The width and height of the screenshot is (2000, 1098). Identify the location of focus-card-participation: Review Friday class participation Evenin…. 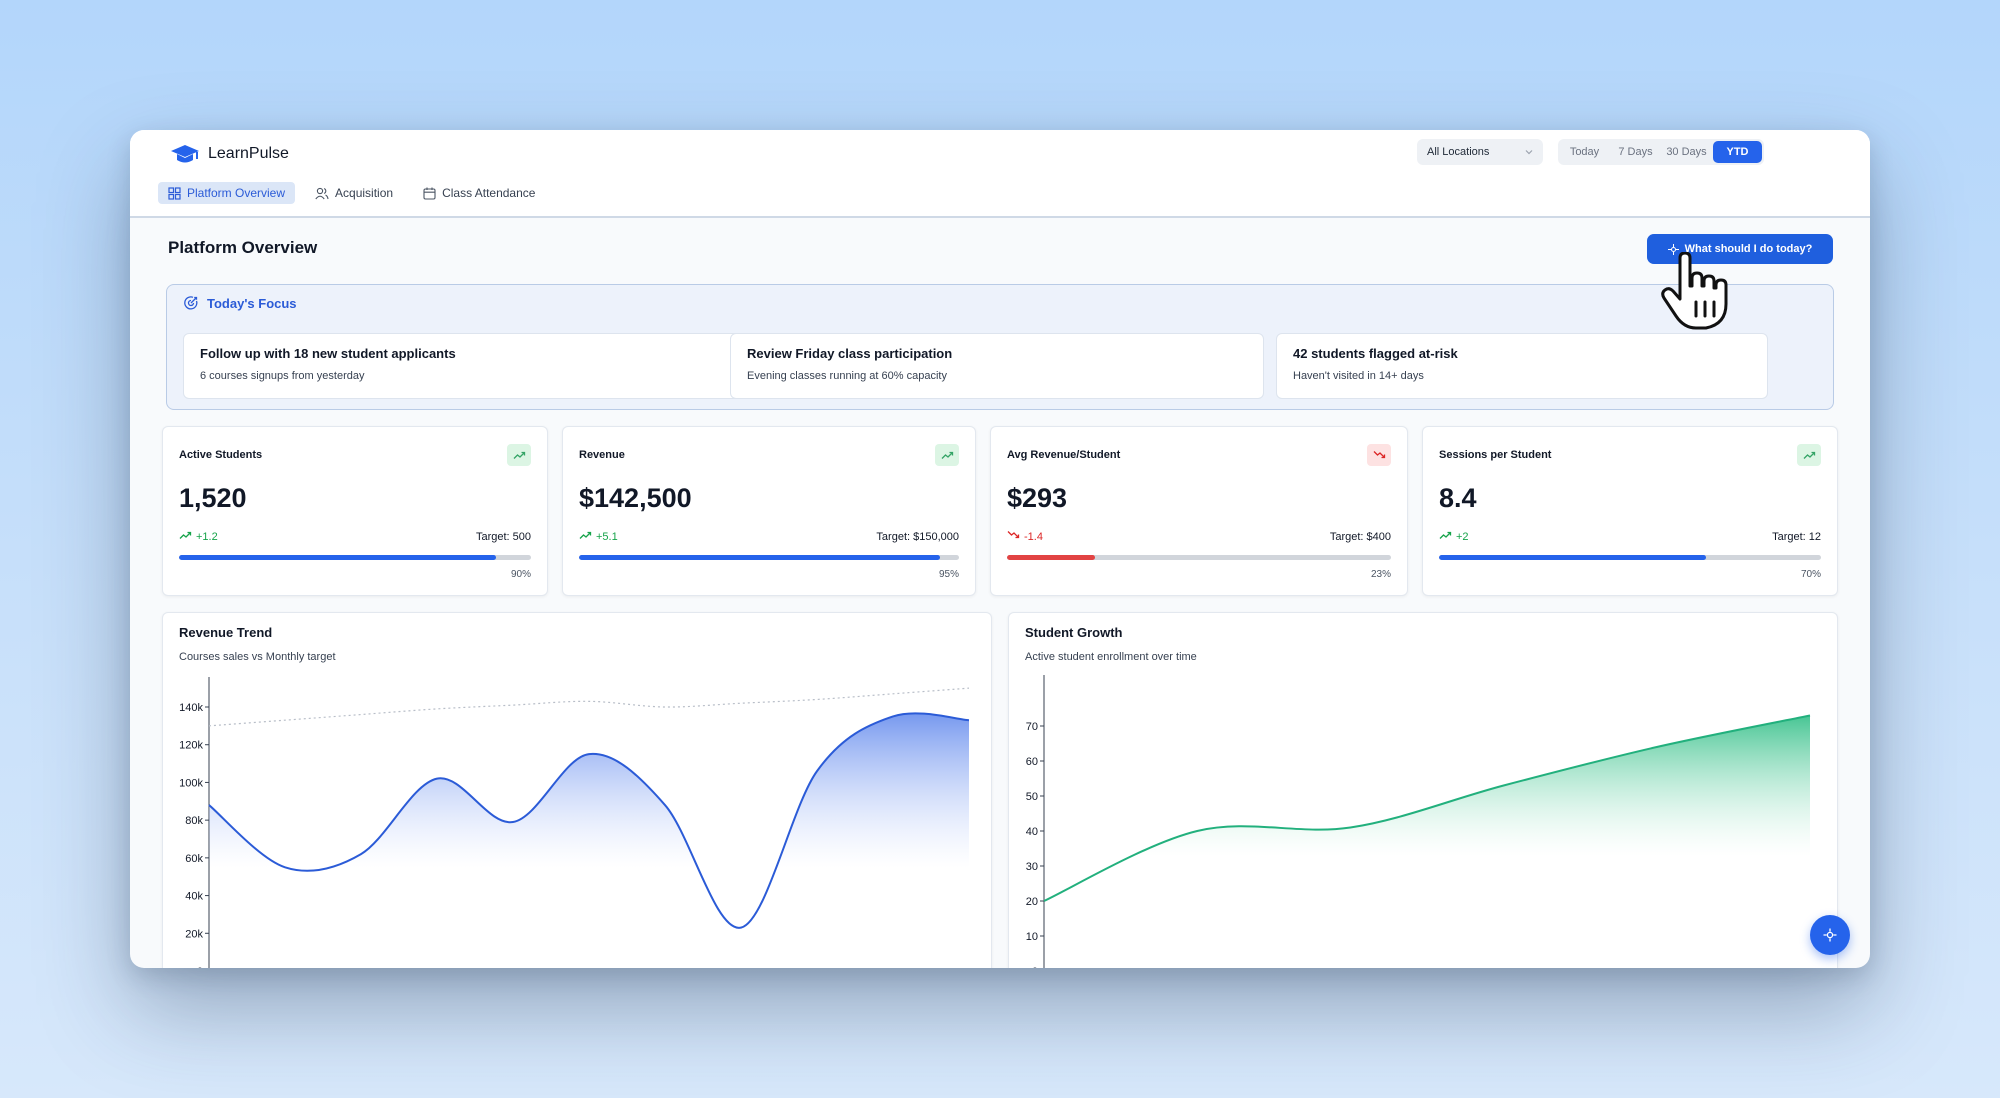
(997, 366).